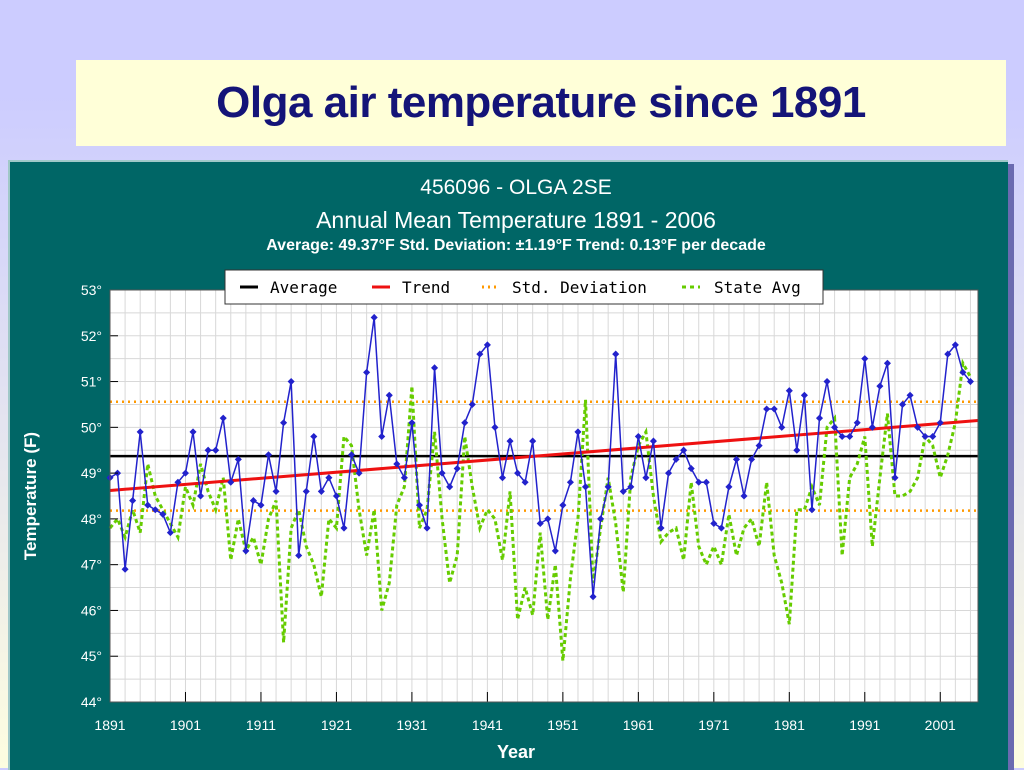 The image size is (1024, 770). Describe the element at coordinates (757, 287) in the screenshot. I see `legend-state-label: State Avg` at that location.